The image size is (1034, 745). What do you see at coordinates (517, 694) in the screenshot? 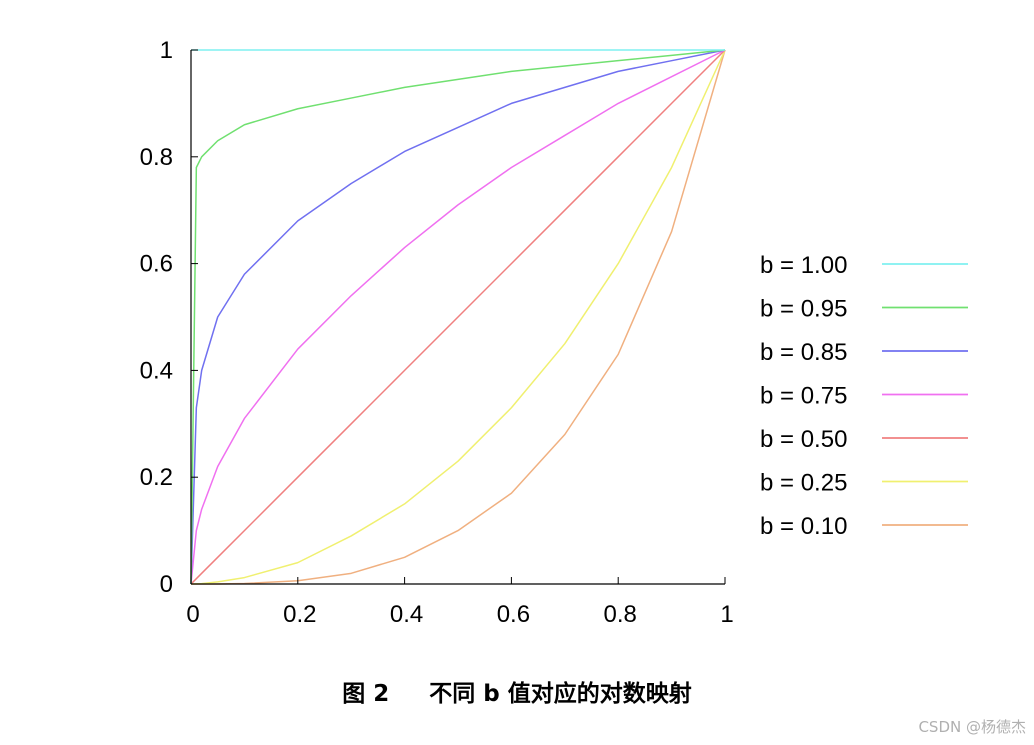
I see `figure-caption: 图 2 不同 b 值对应的对数映射` at bounding box center [517, 694].